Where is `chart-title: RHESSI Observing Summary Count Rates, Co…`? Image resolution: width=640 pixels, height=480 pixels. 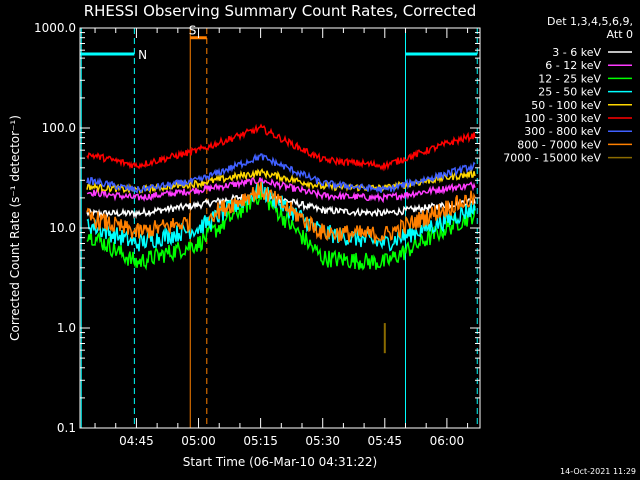
chart-title: RHESSI Observing Summary Count Rates, Co… is located at coordinates (280, 11).